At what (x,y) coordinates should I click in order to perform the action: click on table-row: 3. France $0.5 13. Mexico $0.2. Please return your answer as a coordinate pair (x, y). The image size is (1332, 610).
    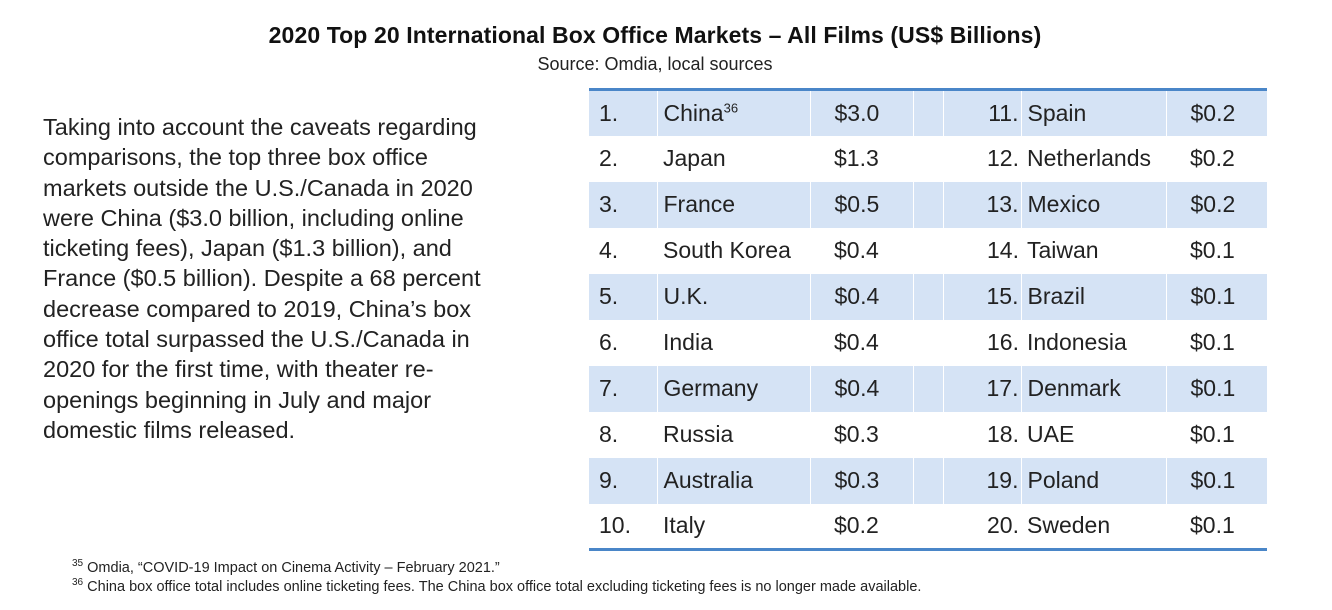
    Looking at the image, I should click on (928, 204).